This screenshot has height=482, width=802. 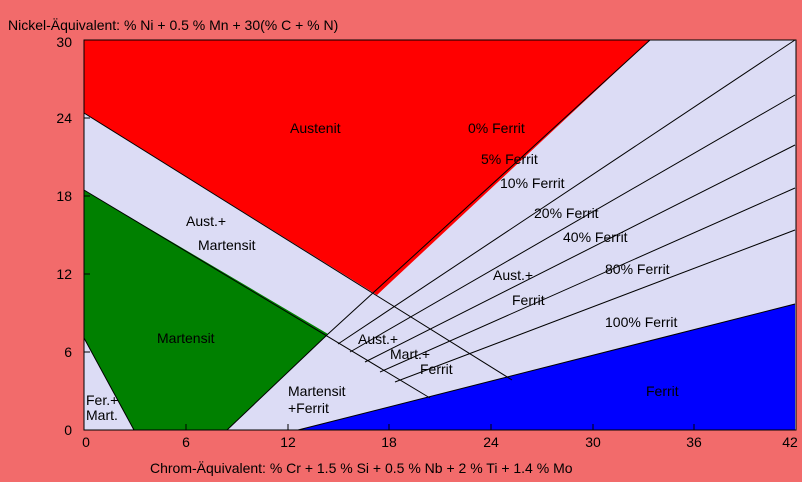 What do you see at coordinates (378, 339) in the screenshot?
I see `label-amf-1: Aust.+` at bounding box center [378, 339].